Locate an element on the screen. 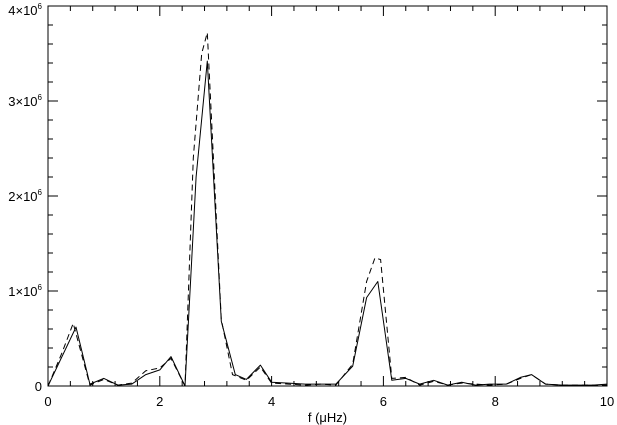  y-tick-label: 2×10⁶ is located at coordinates (25, 196).